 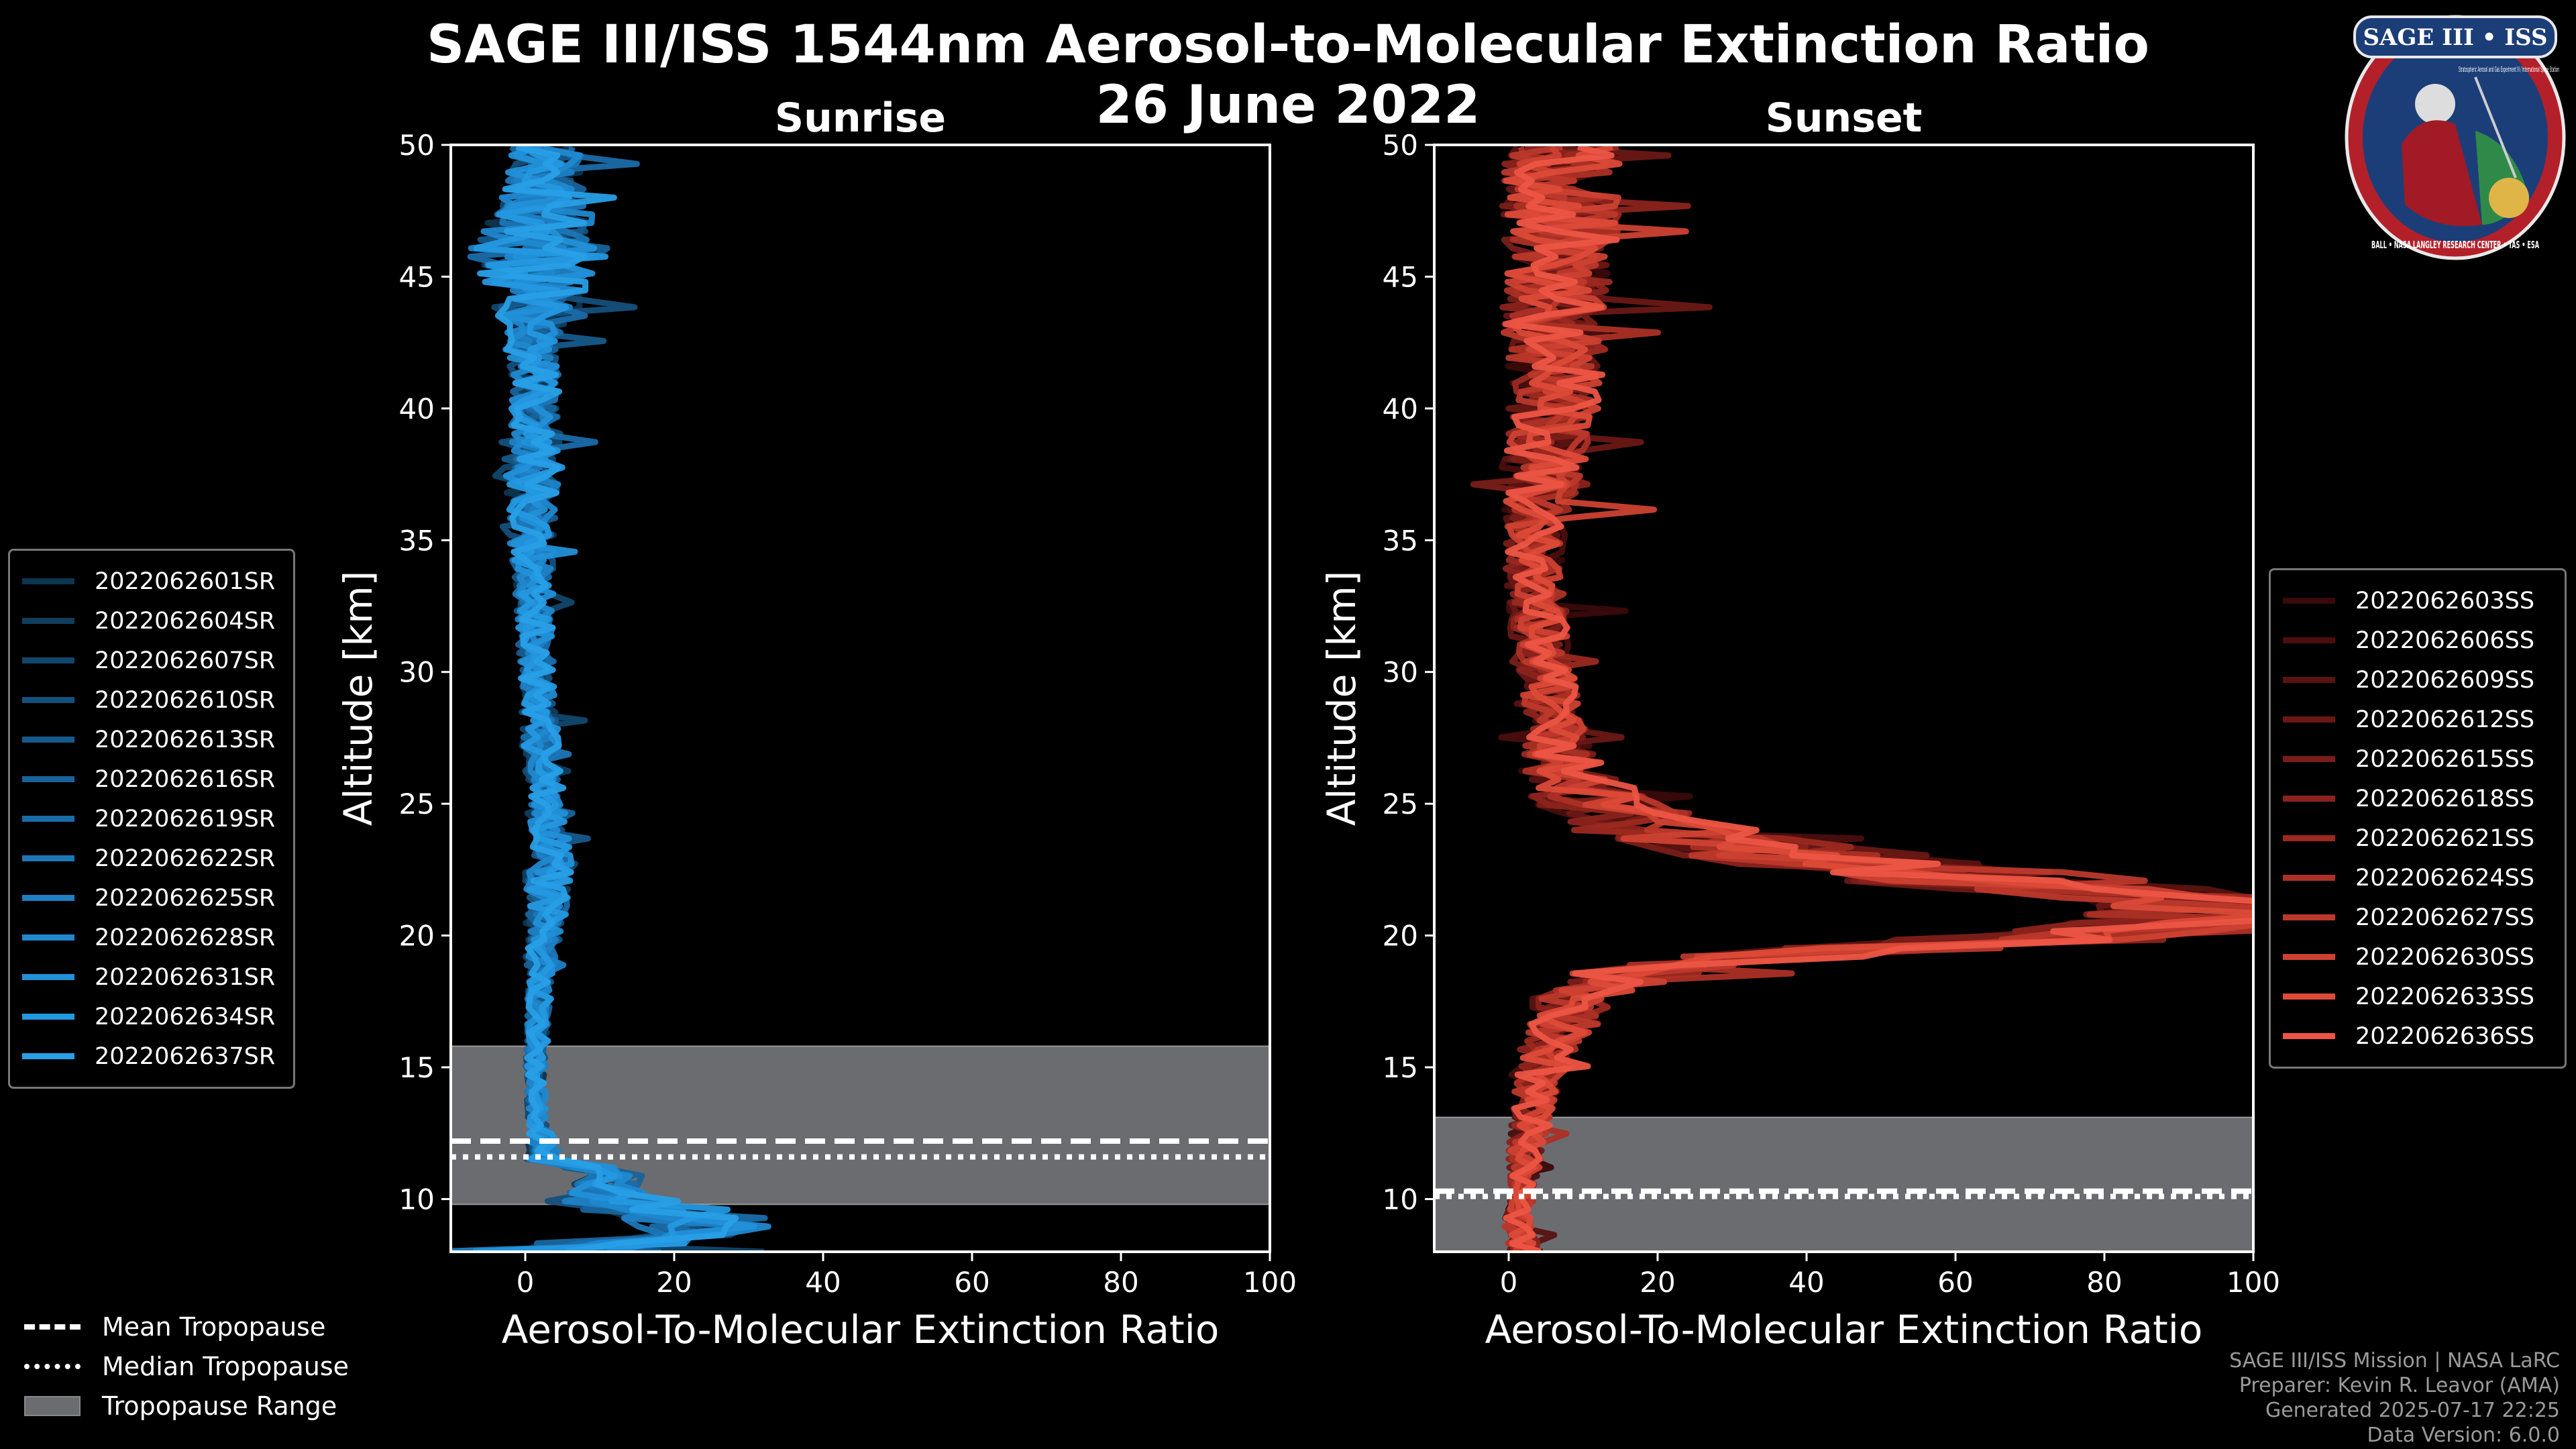 I want to click on legend-entry: 2022062627SS, so click(x=2418, y=917).